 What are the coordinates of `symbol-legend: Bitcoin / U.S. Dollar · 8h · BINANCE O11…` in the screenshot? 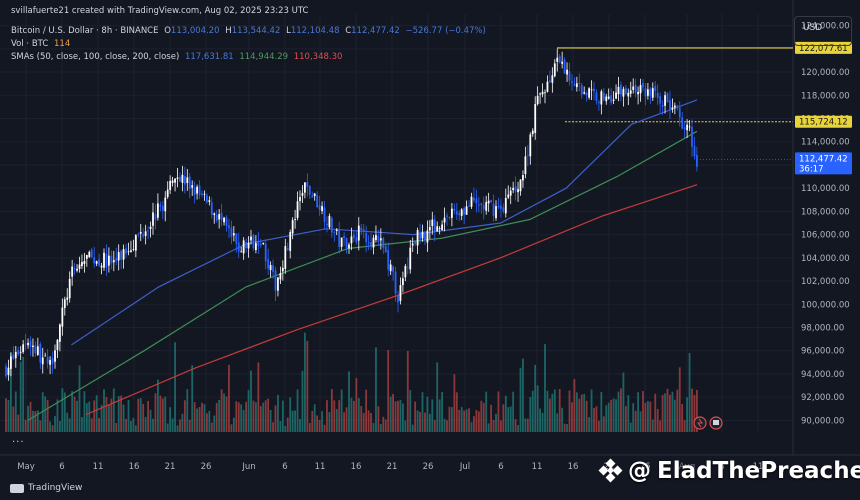 It's located at (250, 31).